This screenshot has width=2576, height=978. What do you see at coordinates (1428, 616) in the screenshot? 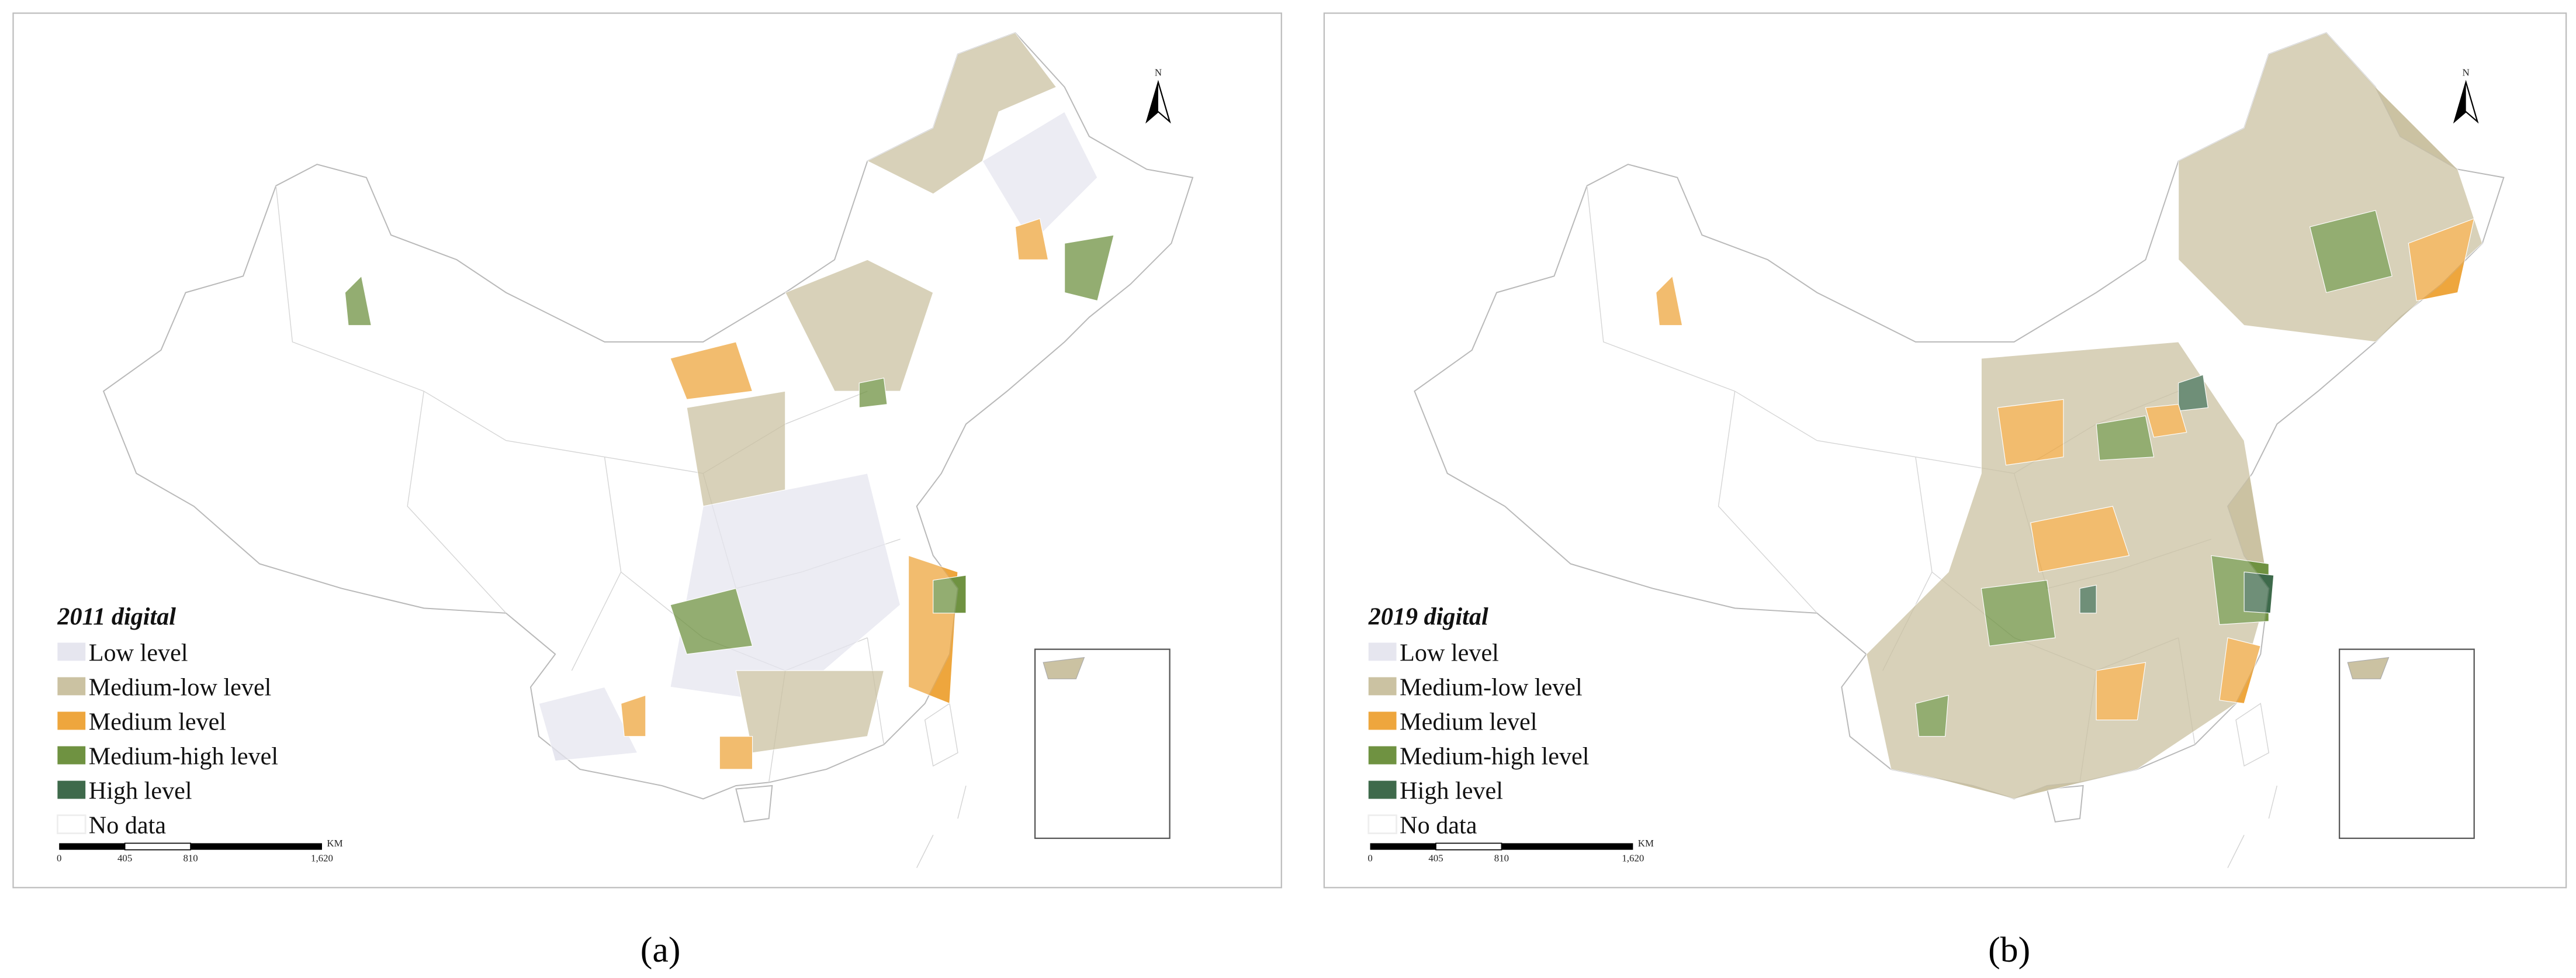
I see `legend-title: 2019 digital` at bounding box center [1428, 616].